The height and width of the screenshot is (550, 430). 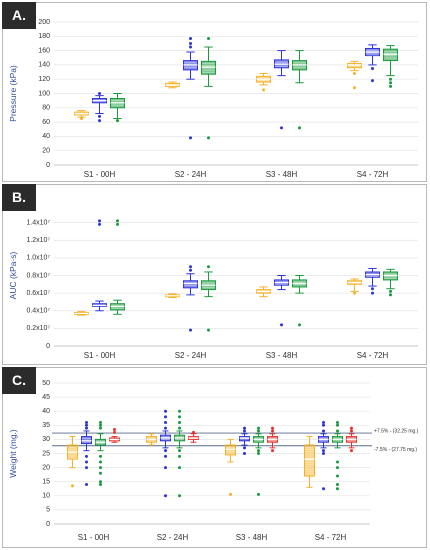 What do you see at coordinates (13, 275) in the screenshot?
I see `y-axis-label: AUC (kPa·s)` at bounding box center [13, 275].